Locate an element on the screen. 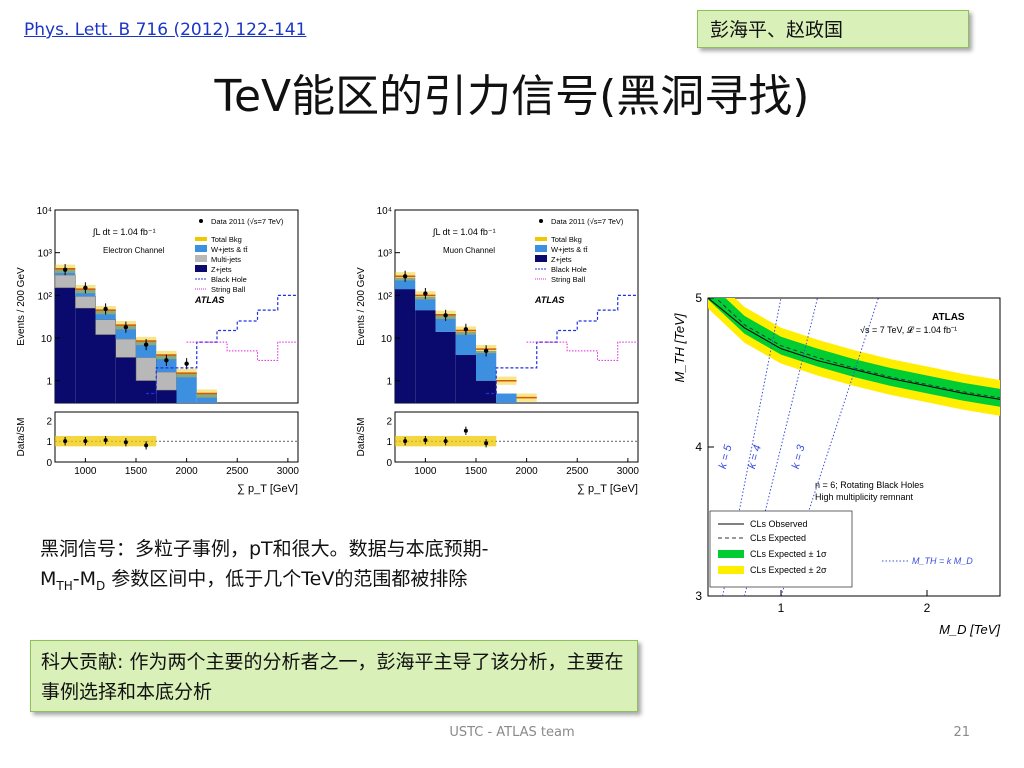 The width and height of the screenshot is (1024, 768). exclusion-bands is located at coordinates (854, 447).